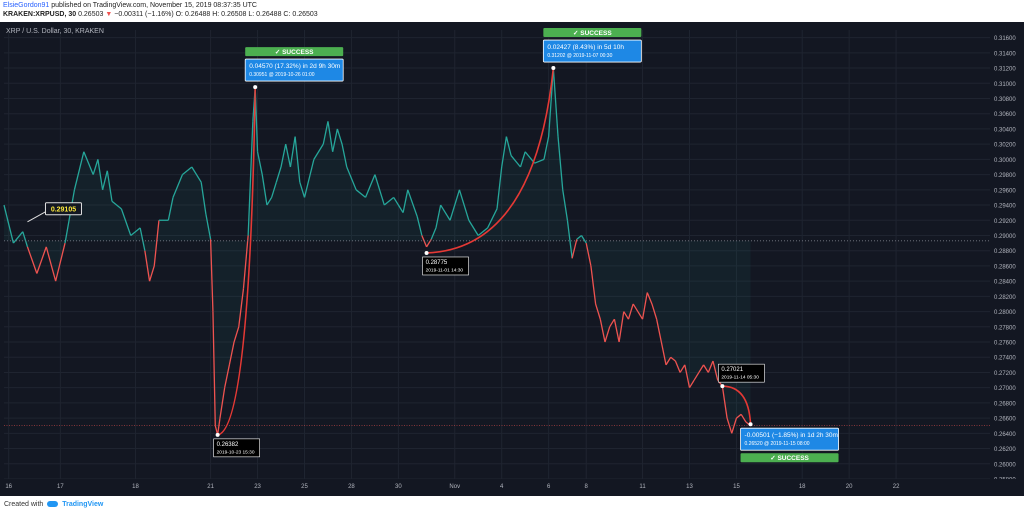 This screenshot has height=513, width=1024. Describe the element at coordinates (1005, 207) in the screenshot. I see `y-tick-label: 0.29400` at that location.